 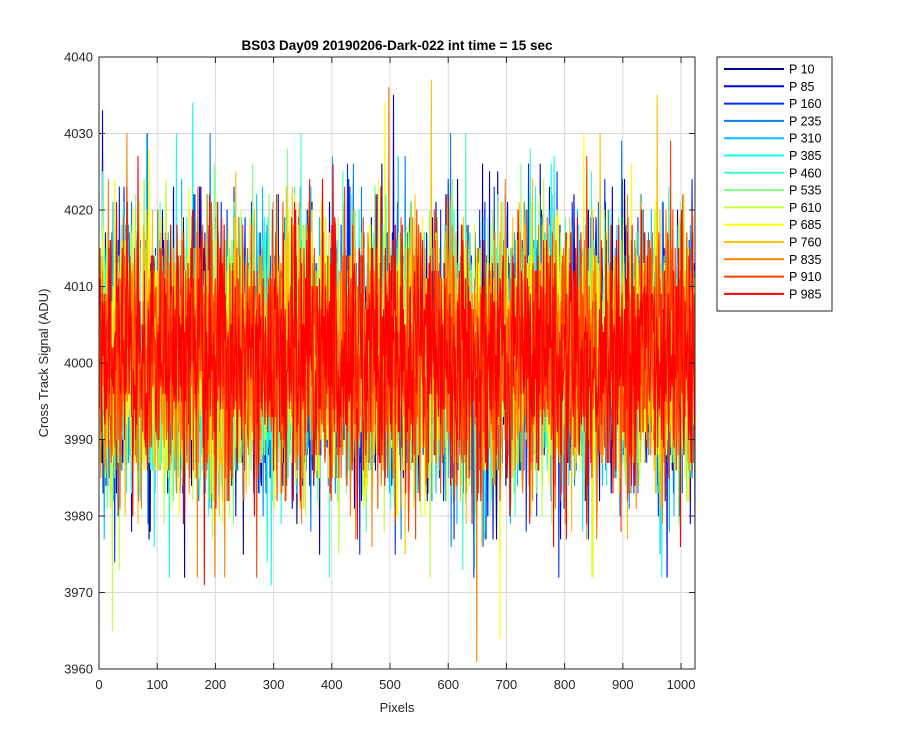 I want to click on legend-item: P 685, so click(x=772, y=225).